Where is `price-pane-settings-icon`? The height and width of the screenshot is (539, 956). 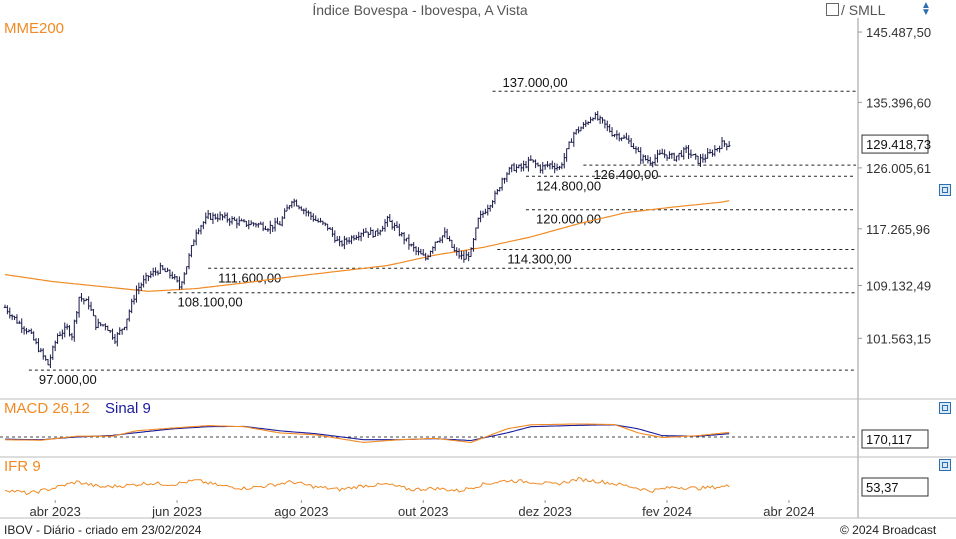 price-pane-settings-icon is located at coordinates (945, 190).